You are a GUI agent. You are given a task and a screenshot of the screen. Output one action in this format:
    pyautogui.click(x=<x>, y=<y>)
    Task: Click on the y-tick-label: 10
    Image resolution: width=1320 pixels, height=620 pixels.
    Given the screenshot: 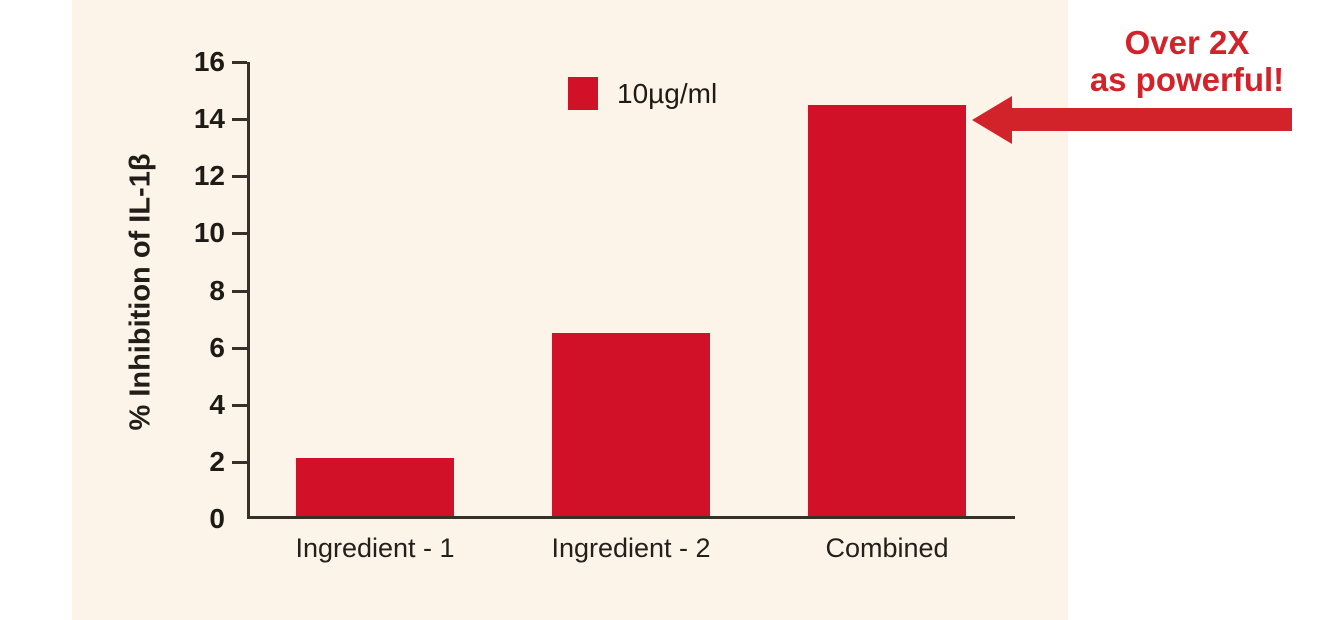 What is the action you would take?
    pyautogui.click(x=209, y=233)
    